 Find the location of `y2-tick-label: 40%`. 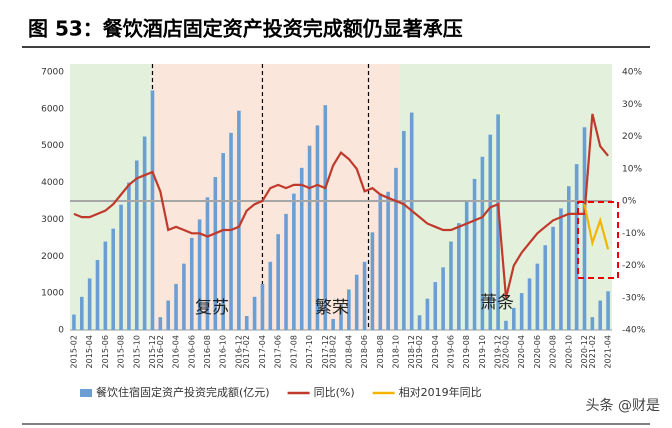

y2-tick-label: 40% is located at coordinates (632, 73).